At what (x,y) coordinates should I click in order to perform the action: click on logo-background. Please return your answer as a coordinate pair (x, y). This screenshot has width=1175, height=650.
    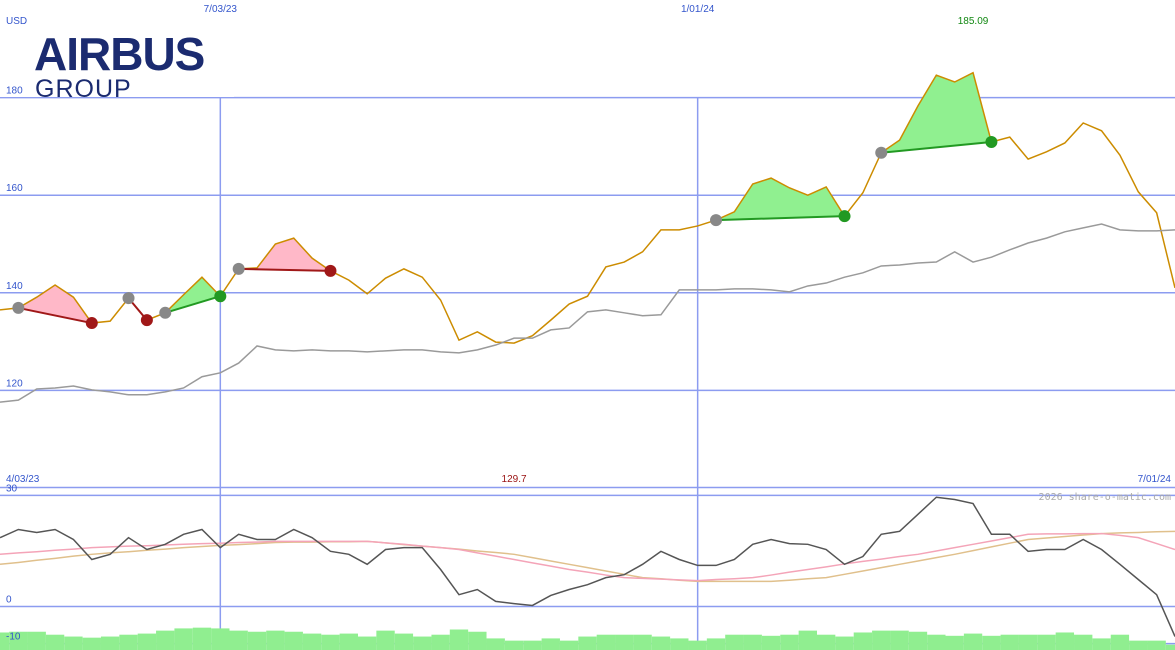
    Looking at the image, I should click on (117, 48).